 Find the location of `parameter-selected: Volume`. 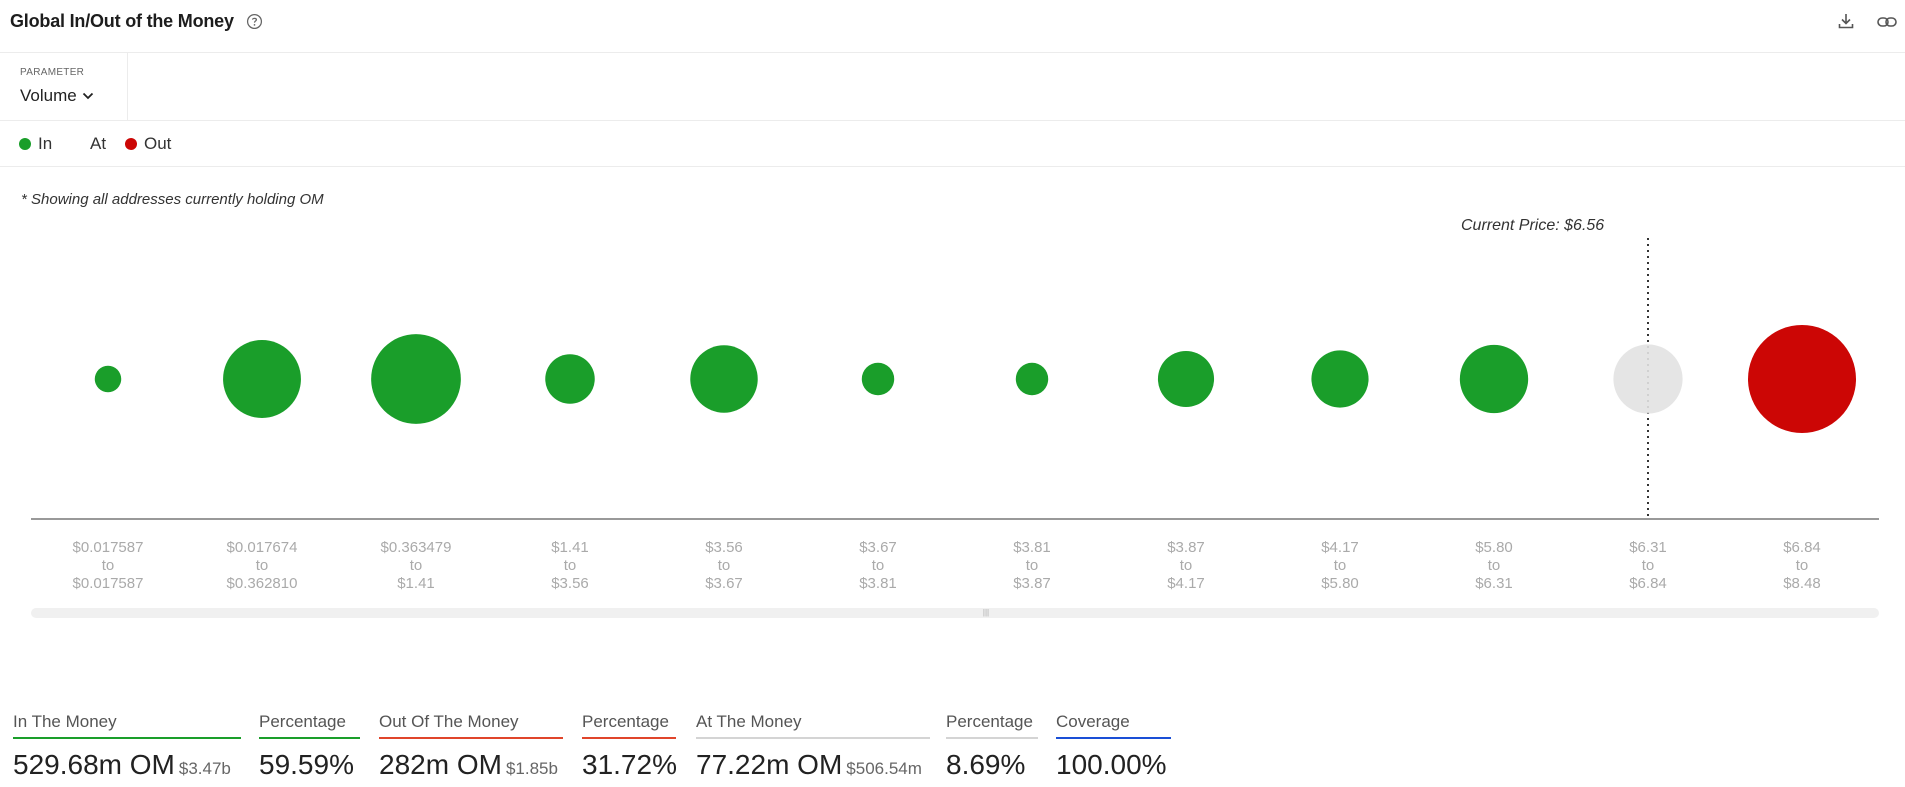

parameter-selected: Volume is located at coordinates (48, 95).